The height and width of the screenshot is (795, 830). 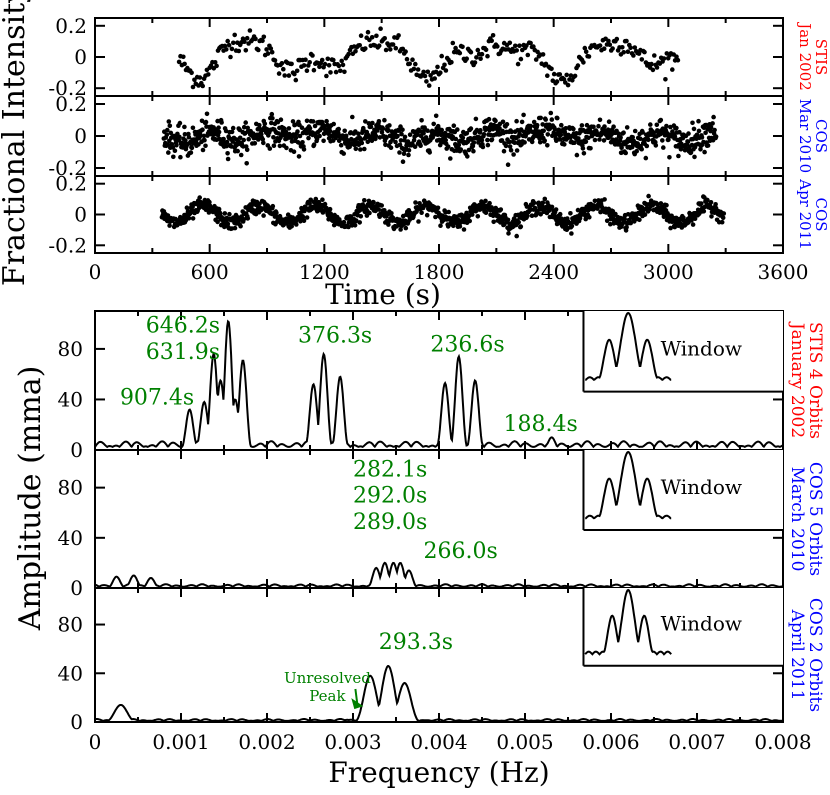 What do you see at coordinates (383, 294) in the screenshot?
I see `top-x-axis-label: Time (s)` at bounding box center [383, 294].